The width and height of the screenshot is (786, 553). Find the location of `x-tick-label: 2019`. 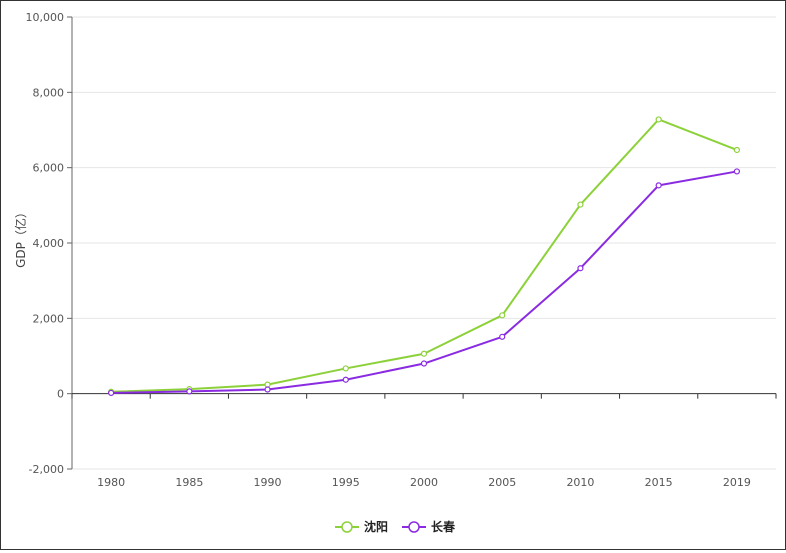

x-tick-label: 2019 is located at coordinates (737, 482).